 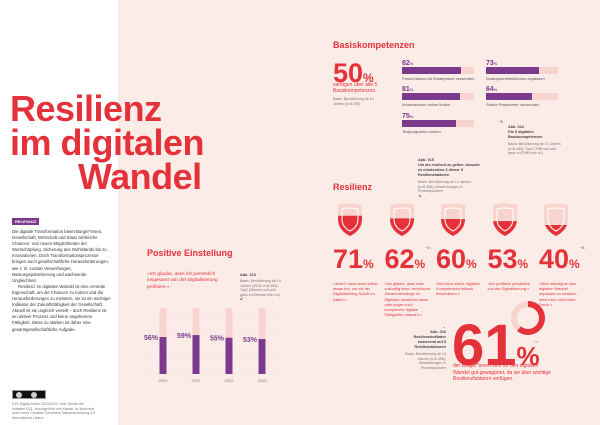 What do you see at coordinates (29, 394) in the screenshot?
I see `creative-commons-by-icon` at bounding box center [29, 394].